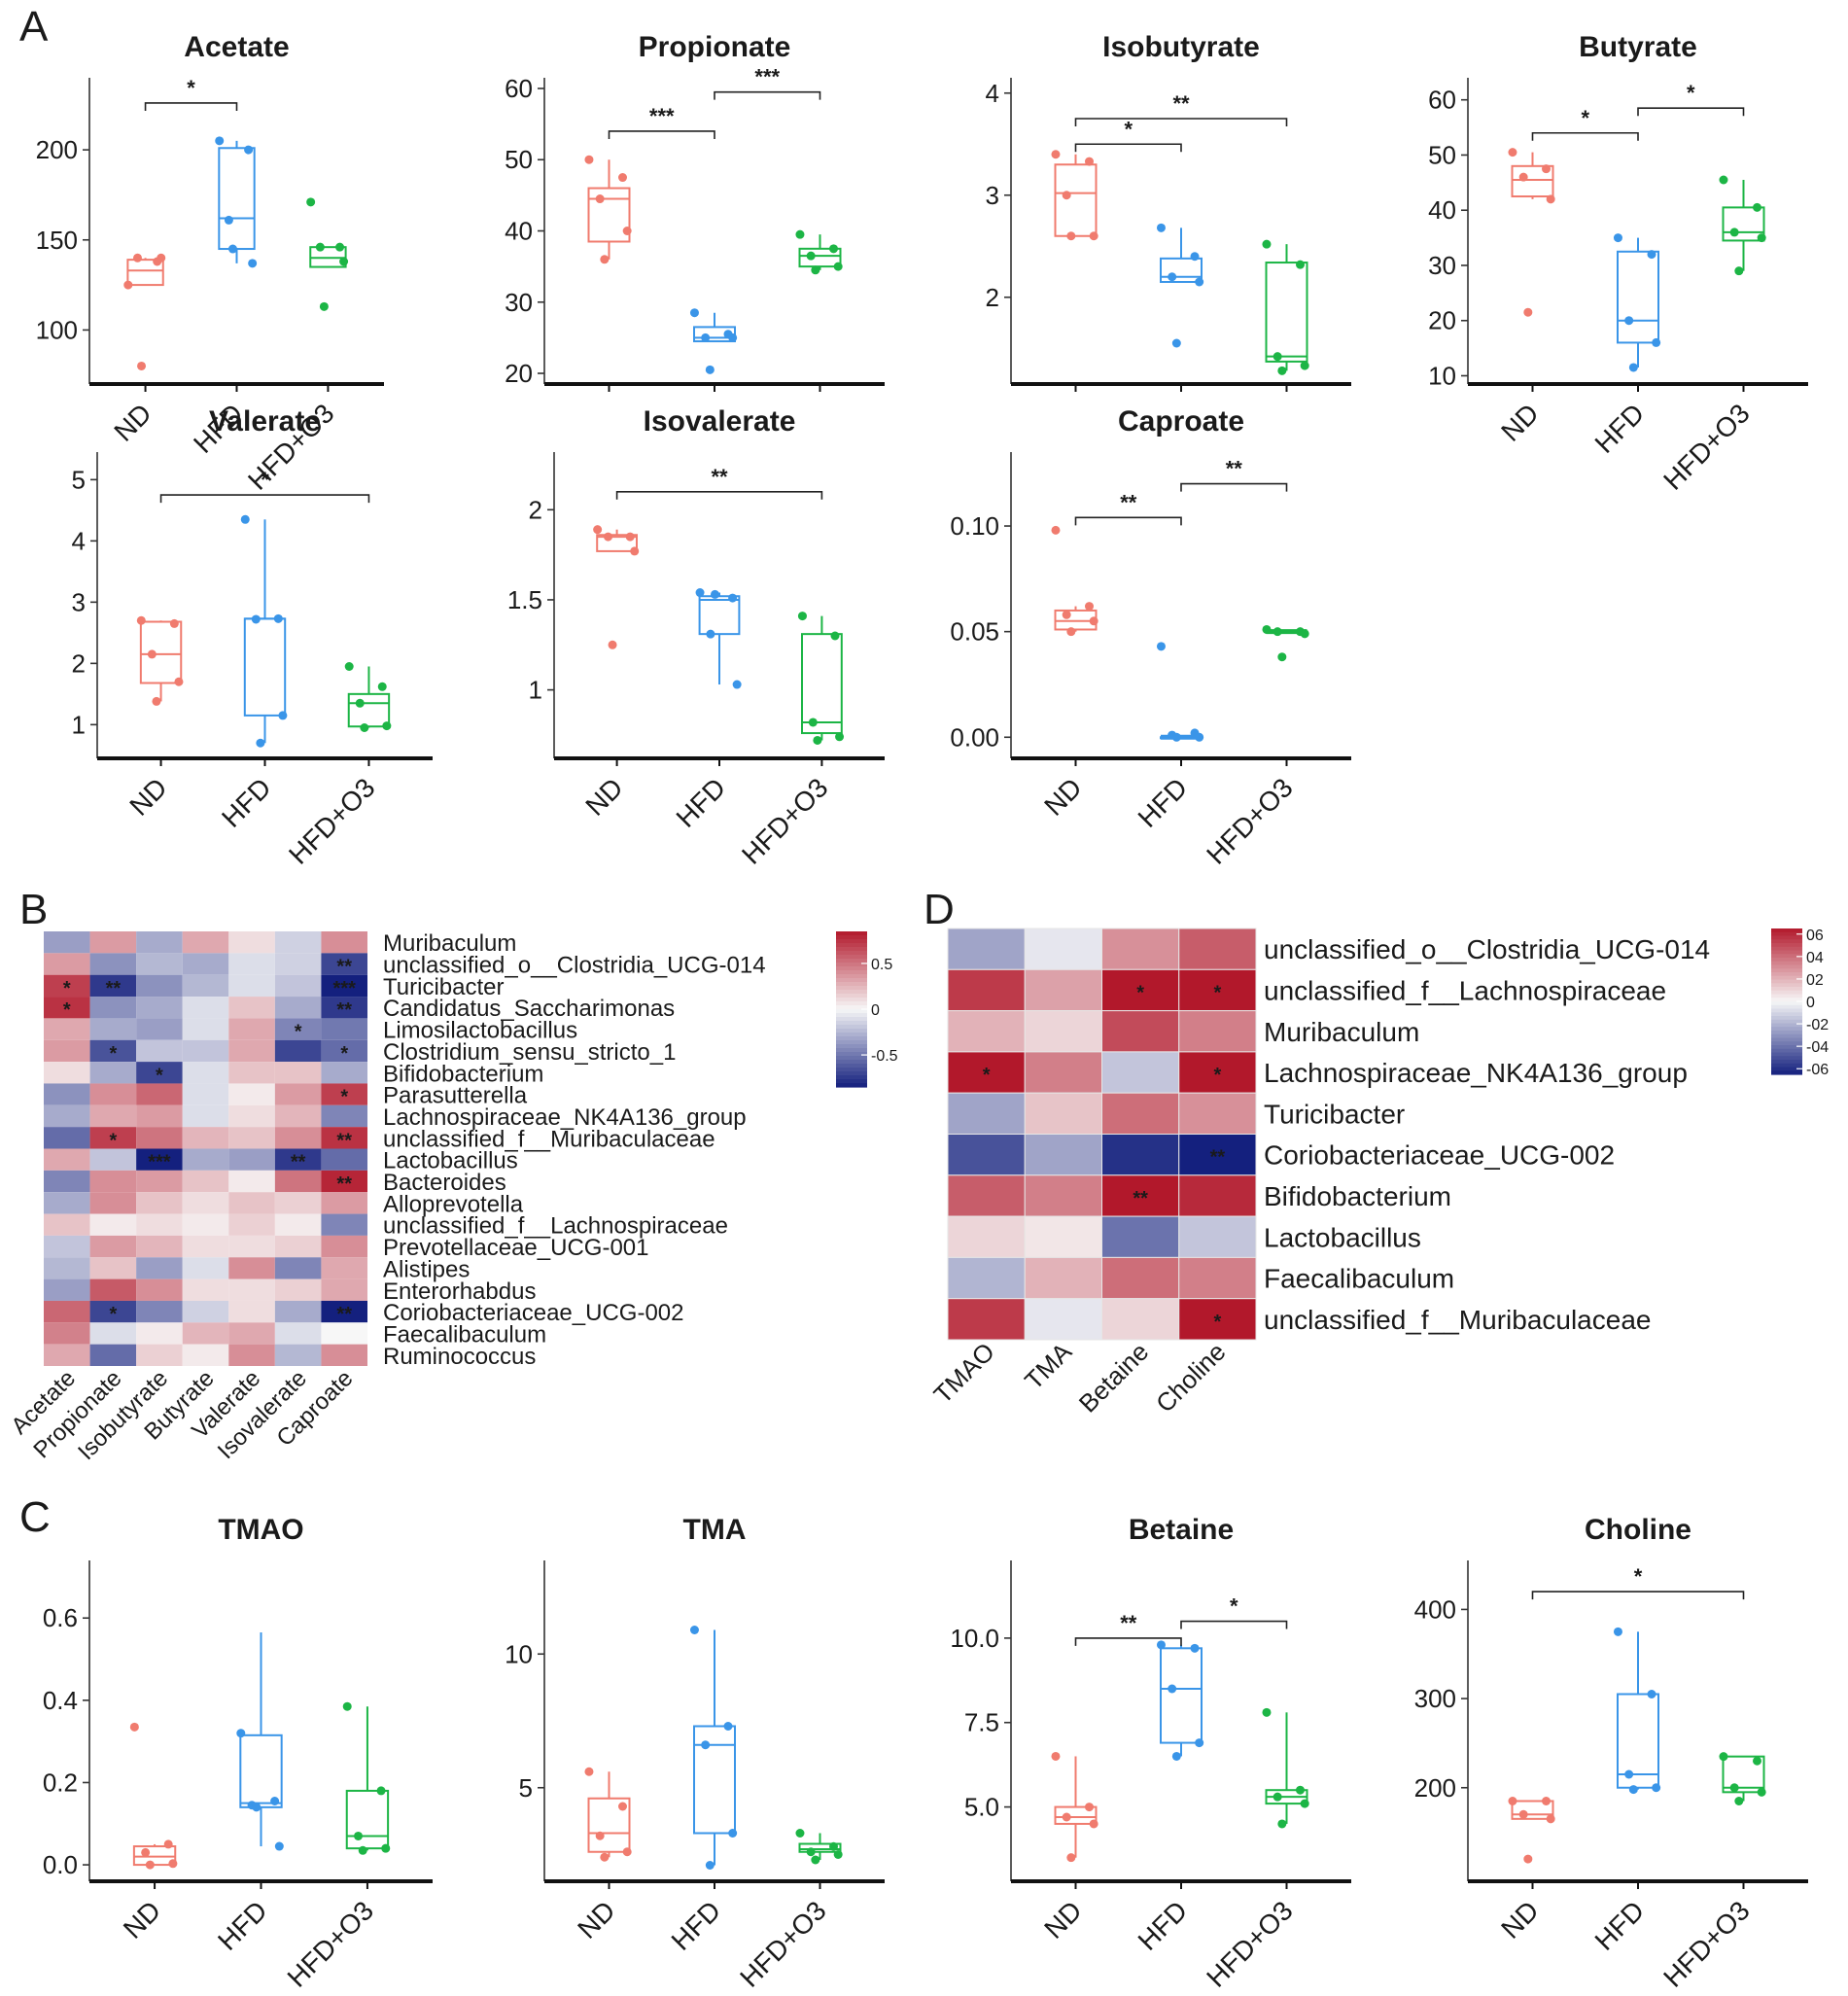 This screenshot has width=1848, height=1996. Describe the element at coordinates (443, 987) in the screenshot. I see `row-label: Turicibacter` at that location.